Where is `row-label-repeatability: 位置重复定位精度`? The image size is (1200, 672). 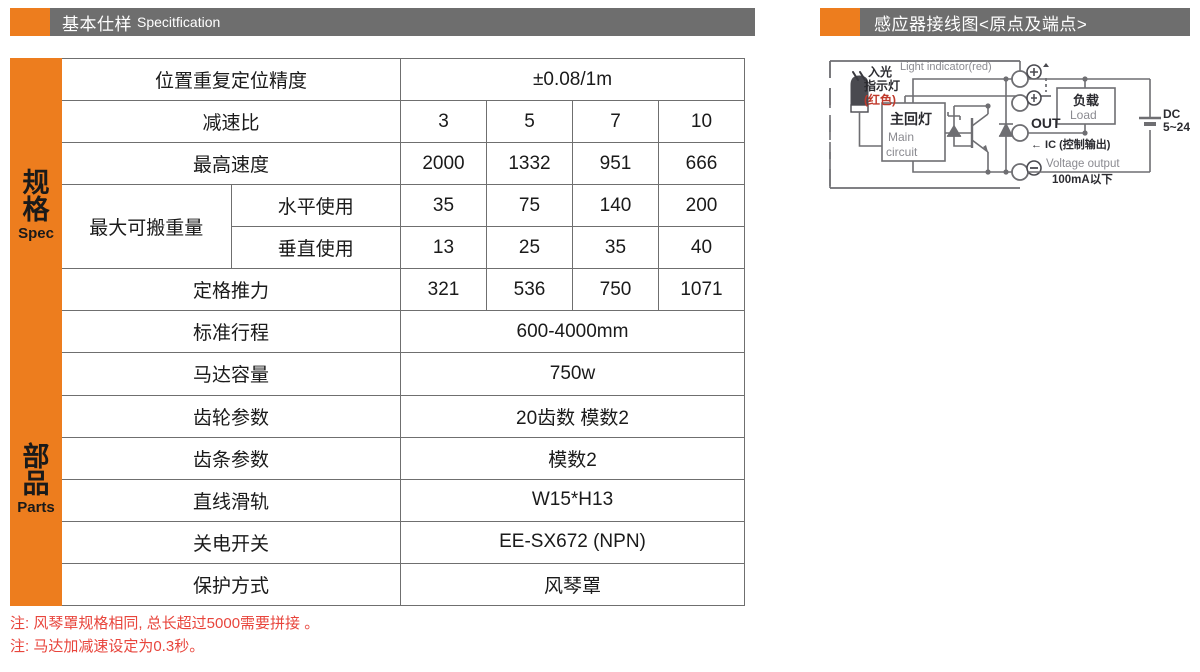 row-label-repeatability: 位置重复定位精度 is located at coordinates (231, 79).